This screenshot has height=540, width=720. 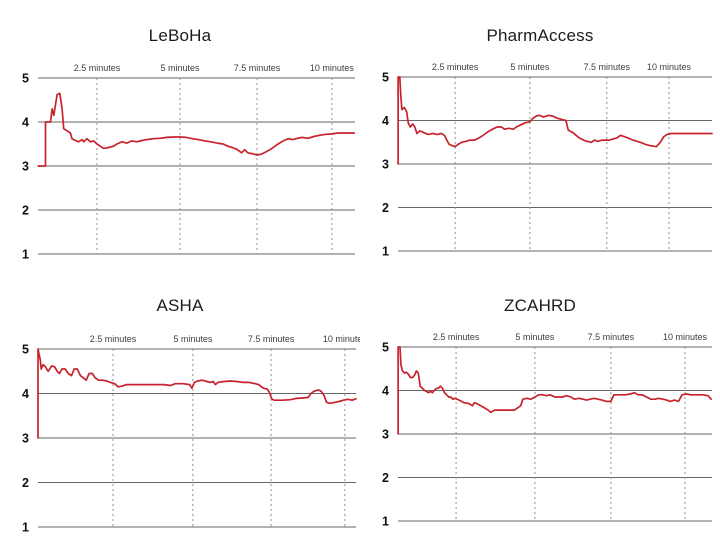 I want to click on chart-title-zcahrd: ZCAHRD, so click(x=540, y=305).